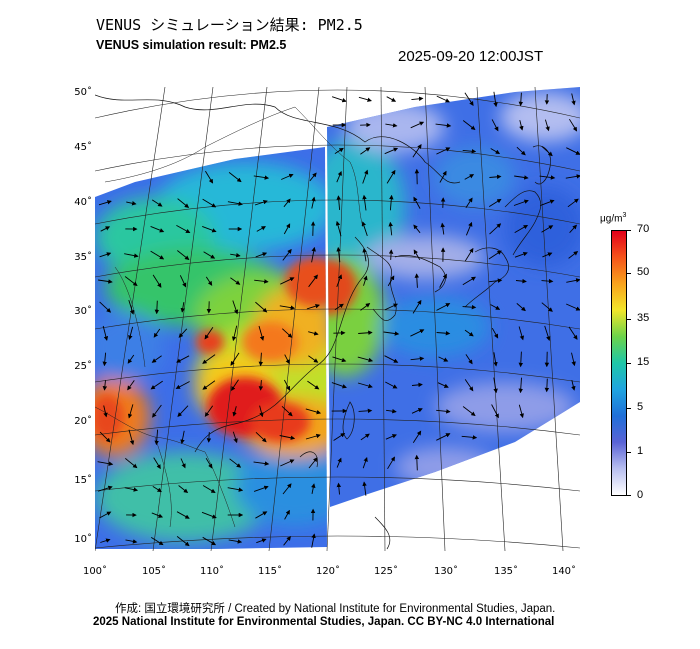  I want to click on colorbar, so click(619, 363).